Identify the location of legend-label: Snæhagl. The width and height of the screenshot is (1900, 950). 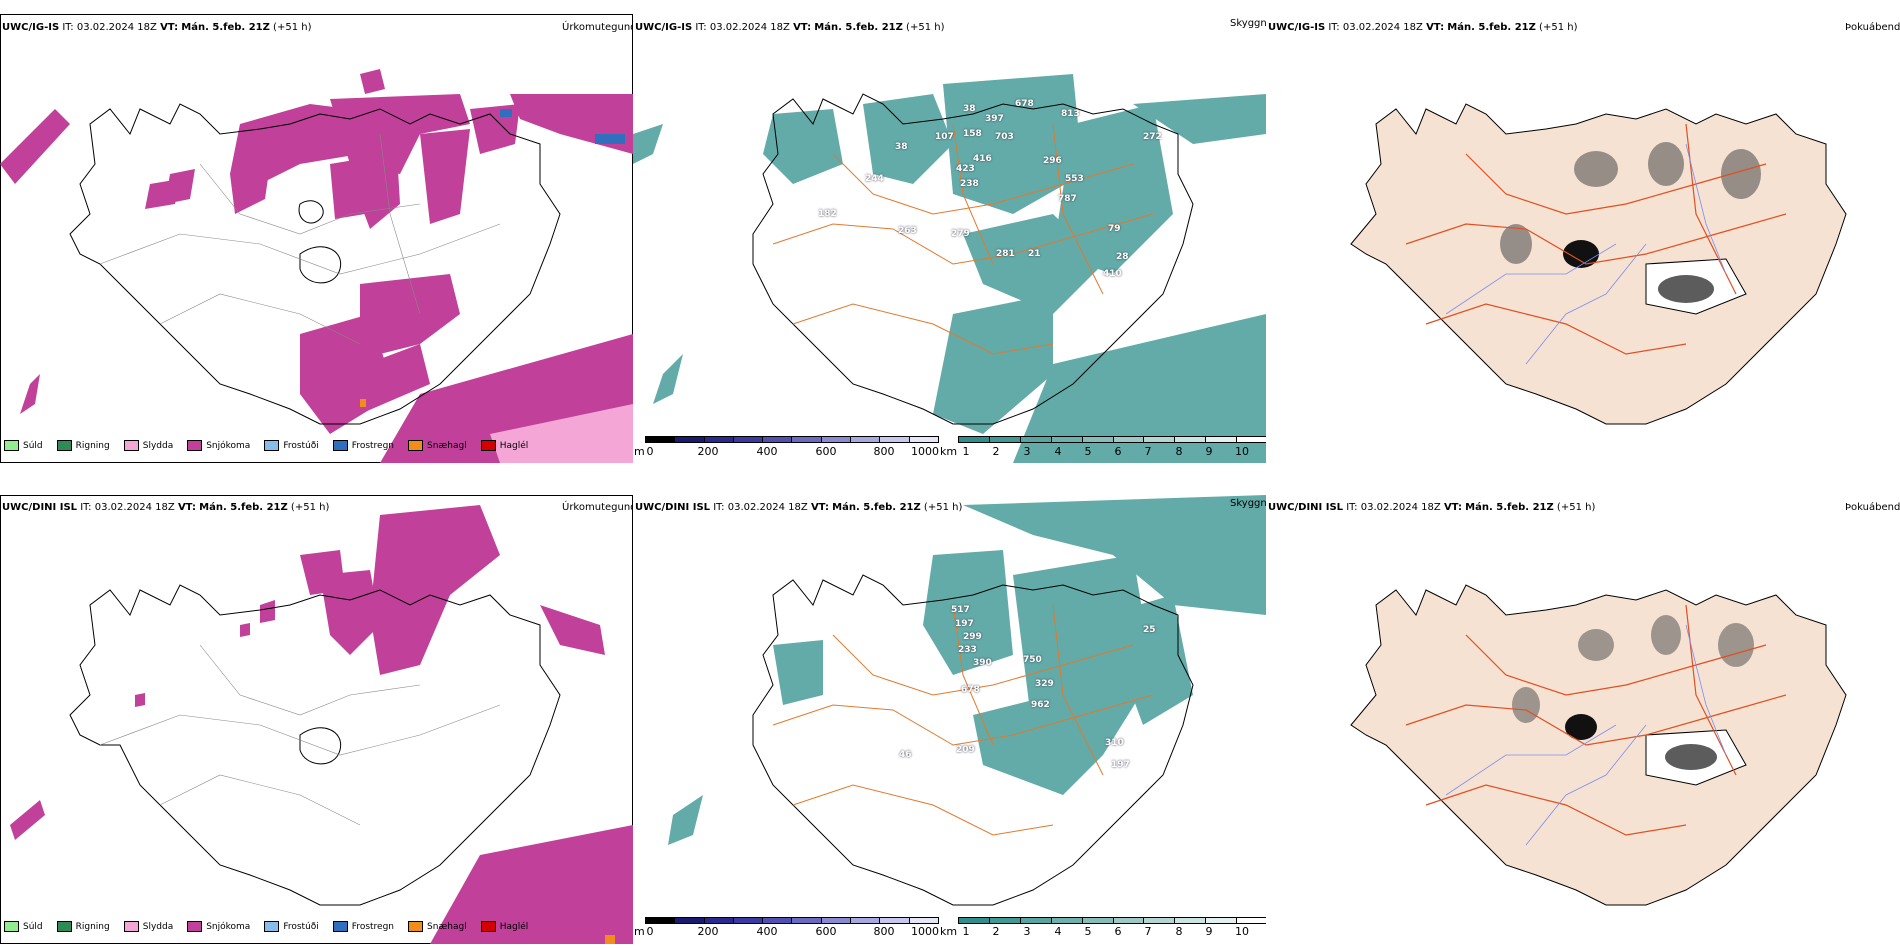
(447, 926).